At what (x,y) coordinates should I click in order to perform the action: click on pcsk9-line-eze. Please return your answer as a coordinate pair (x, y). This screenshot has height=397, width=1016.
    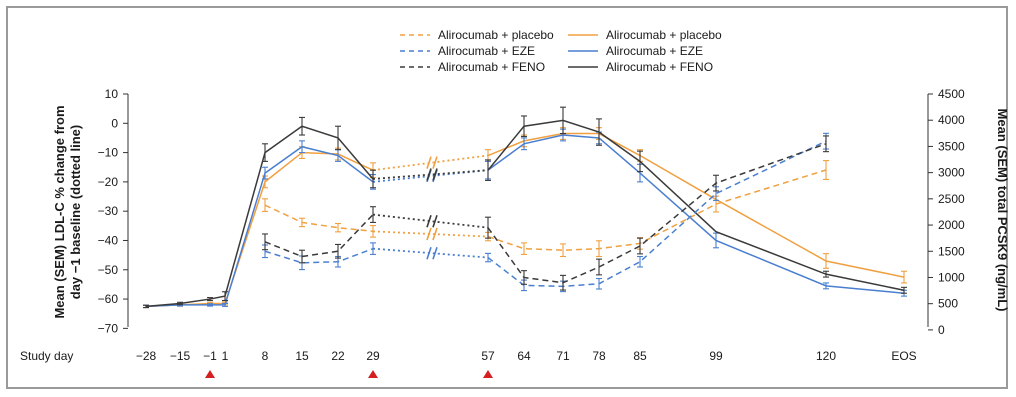
    Looking at the image, I should click on (319, 255).